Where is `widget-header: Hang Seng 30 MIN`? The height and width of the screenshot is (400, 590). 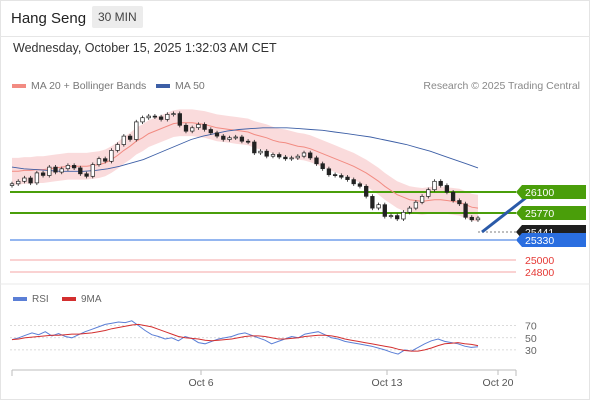
widget-header: Hang Seng 30 MIN is located at coordinates (295, 18).